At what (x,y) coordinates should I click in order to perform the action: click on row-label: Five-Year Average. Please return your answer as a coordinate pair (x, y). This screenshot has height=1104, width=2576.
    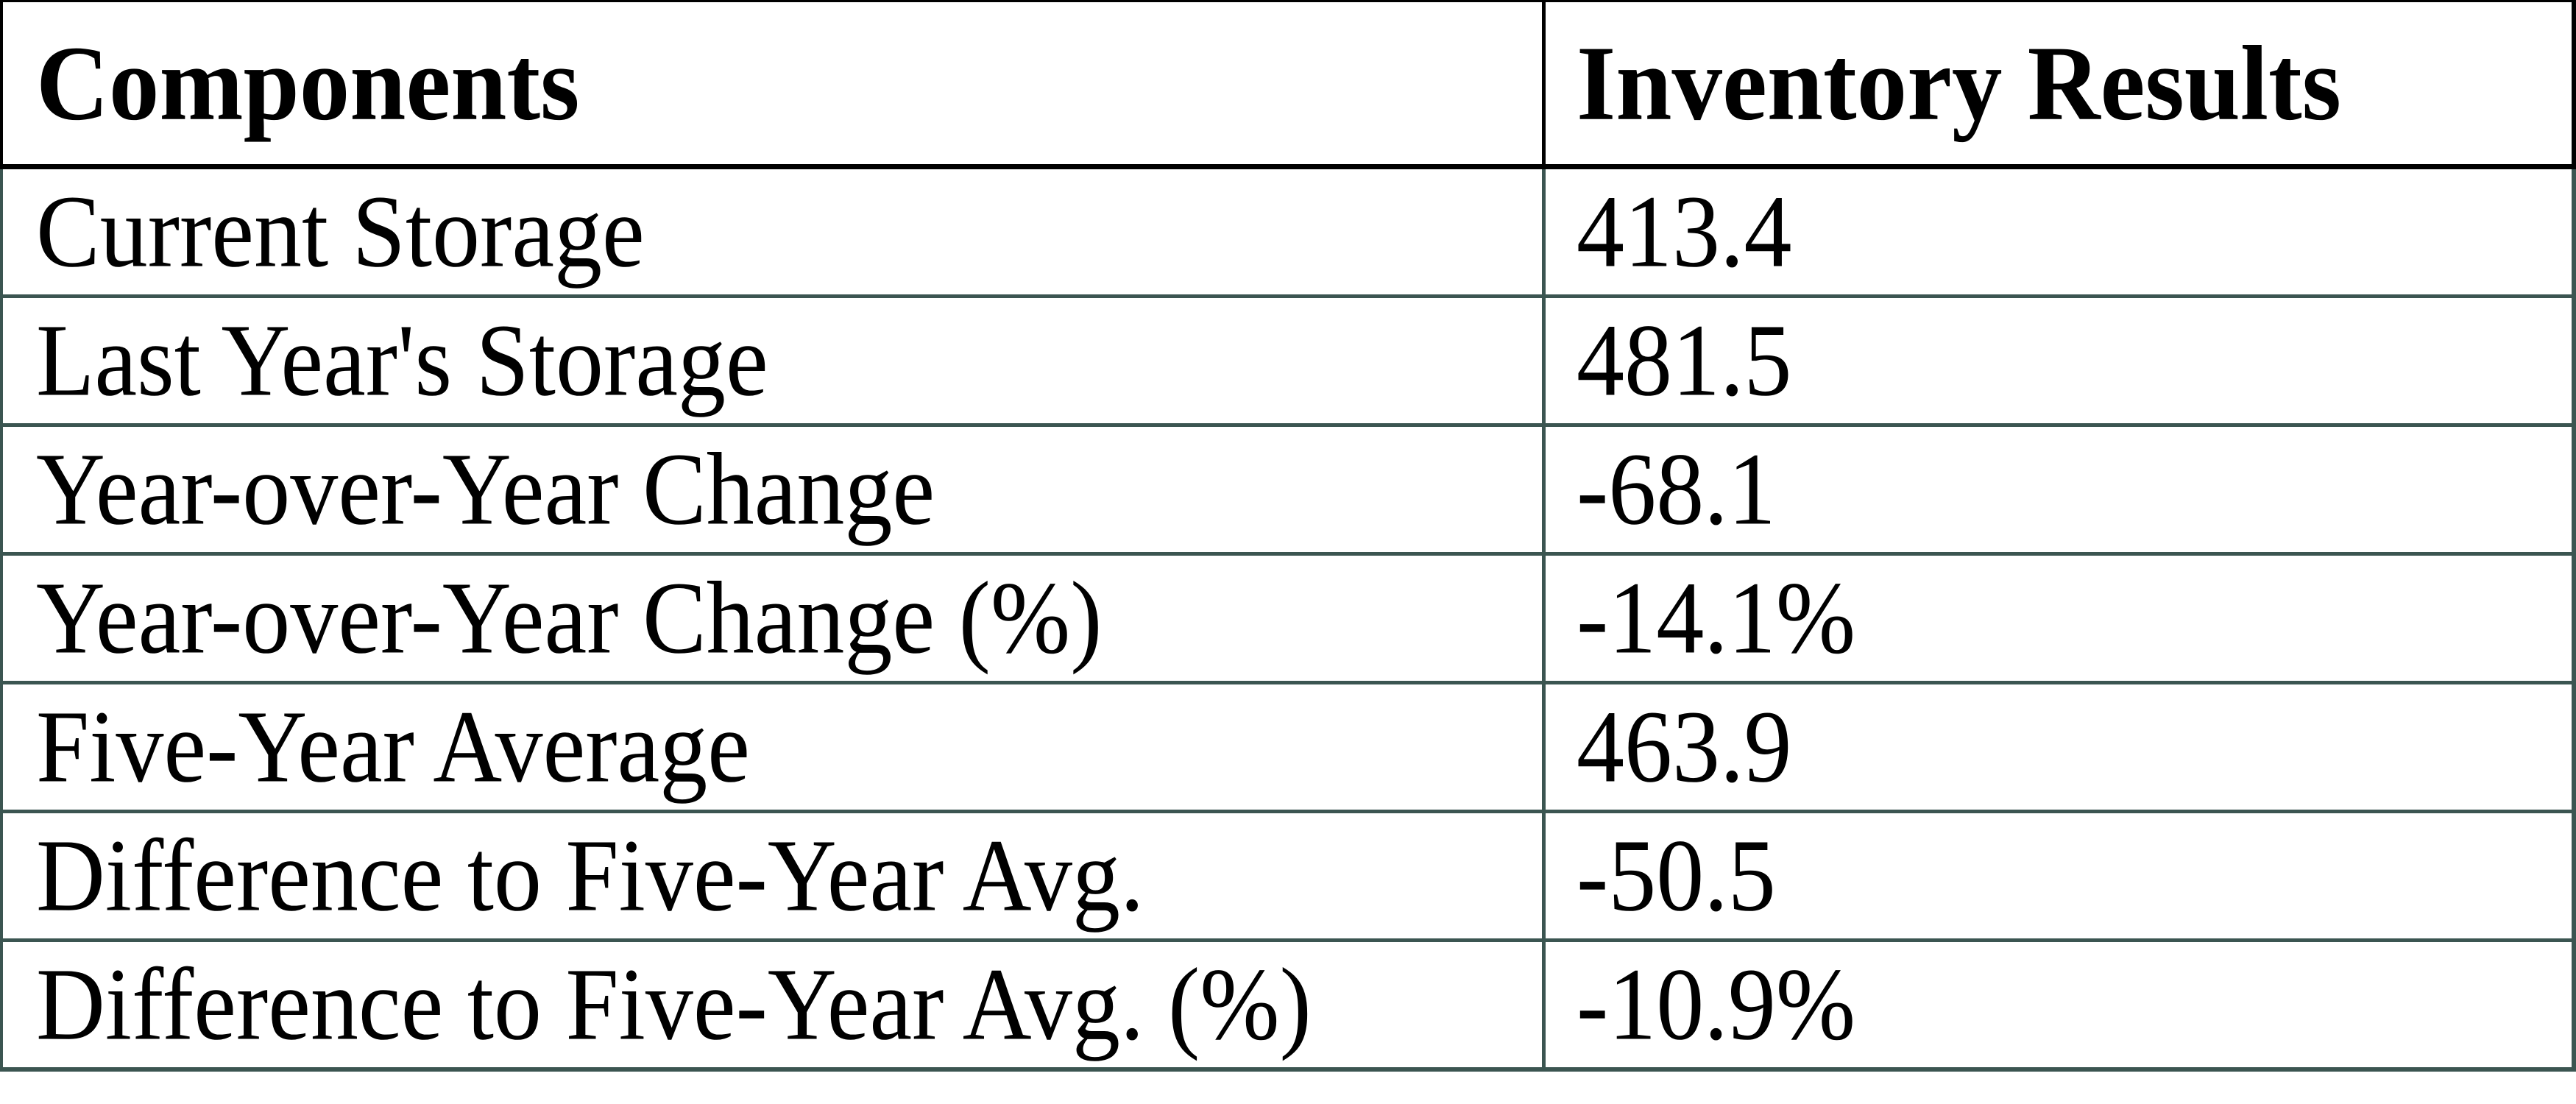
    Looking at the image, I should click on (393, 747).